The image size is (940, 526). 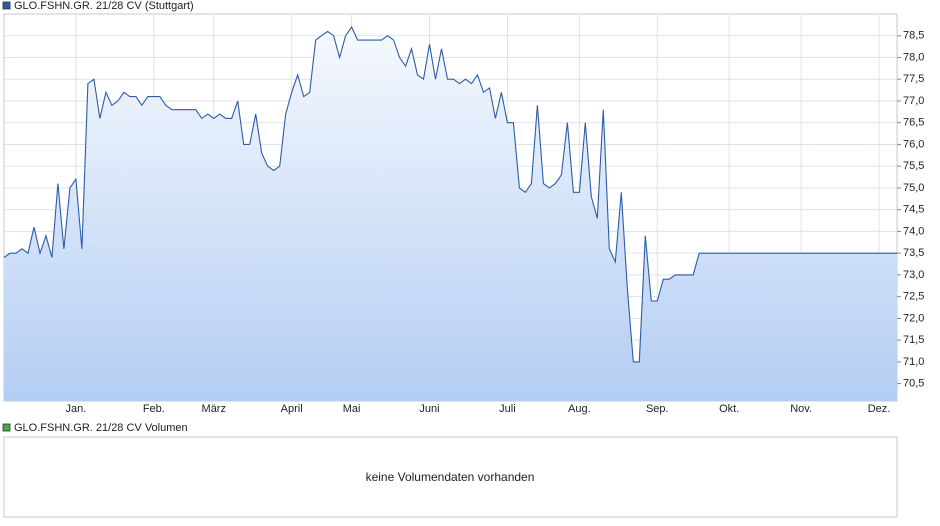 I want to click on volume-legend: GLO.FSHN.GR. 21/28 CV Volumen, so click(x=101, y=428).